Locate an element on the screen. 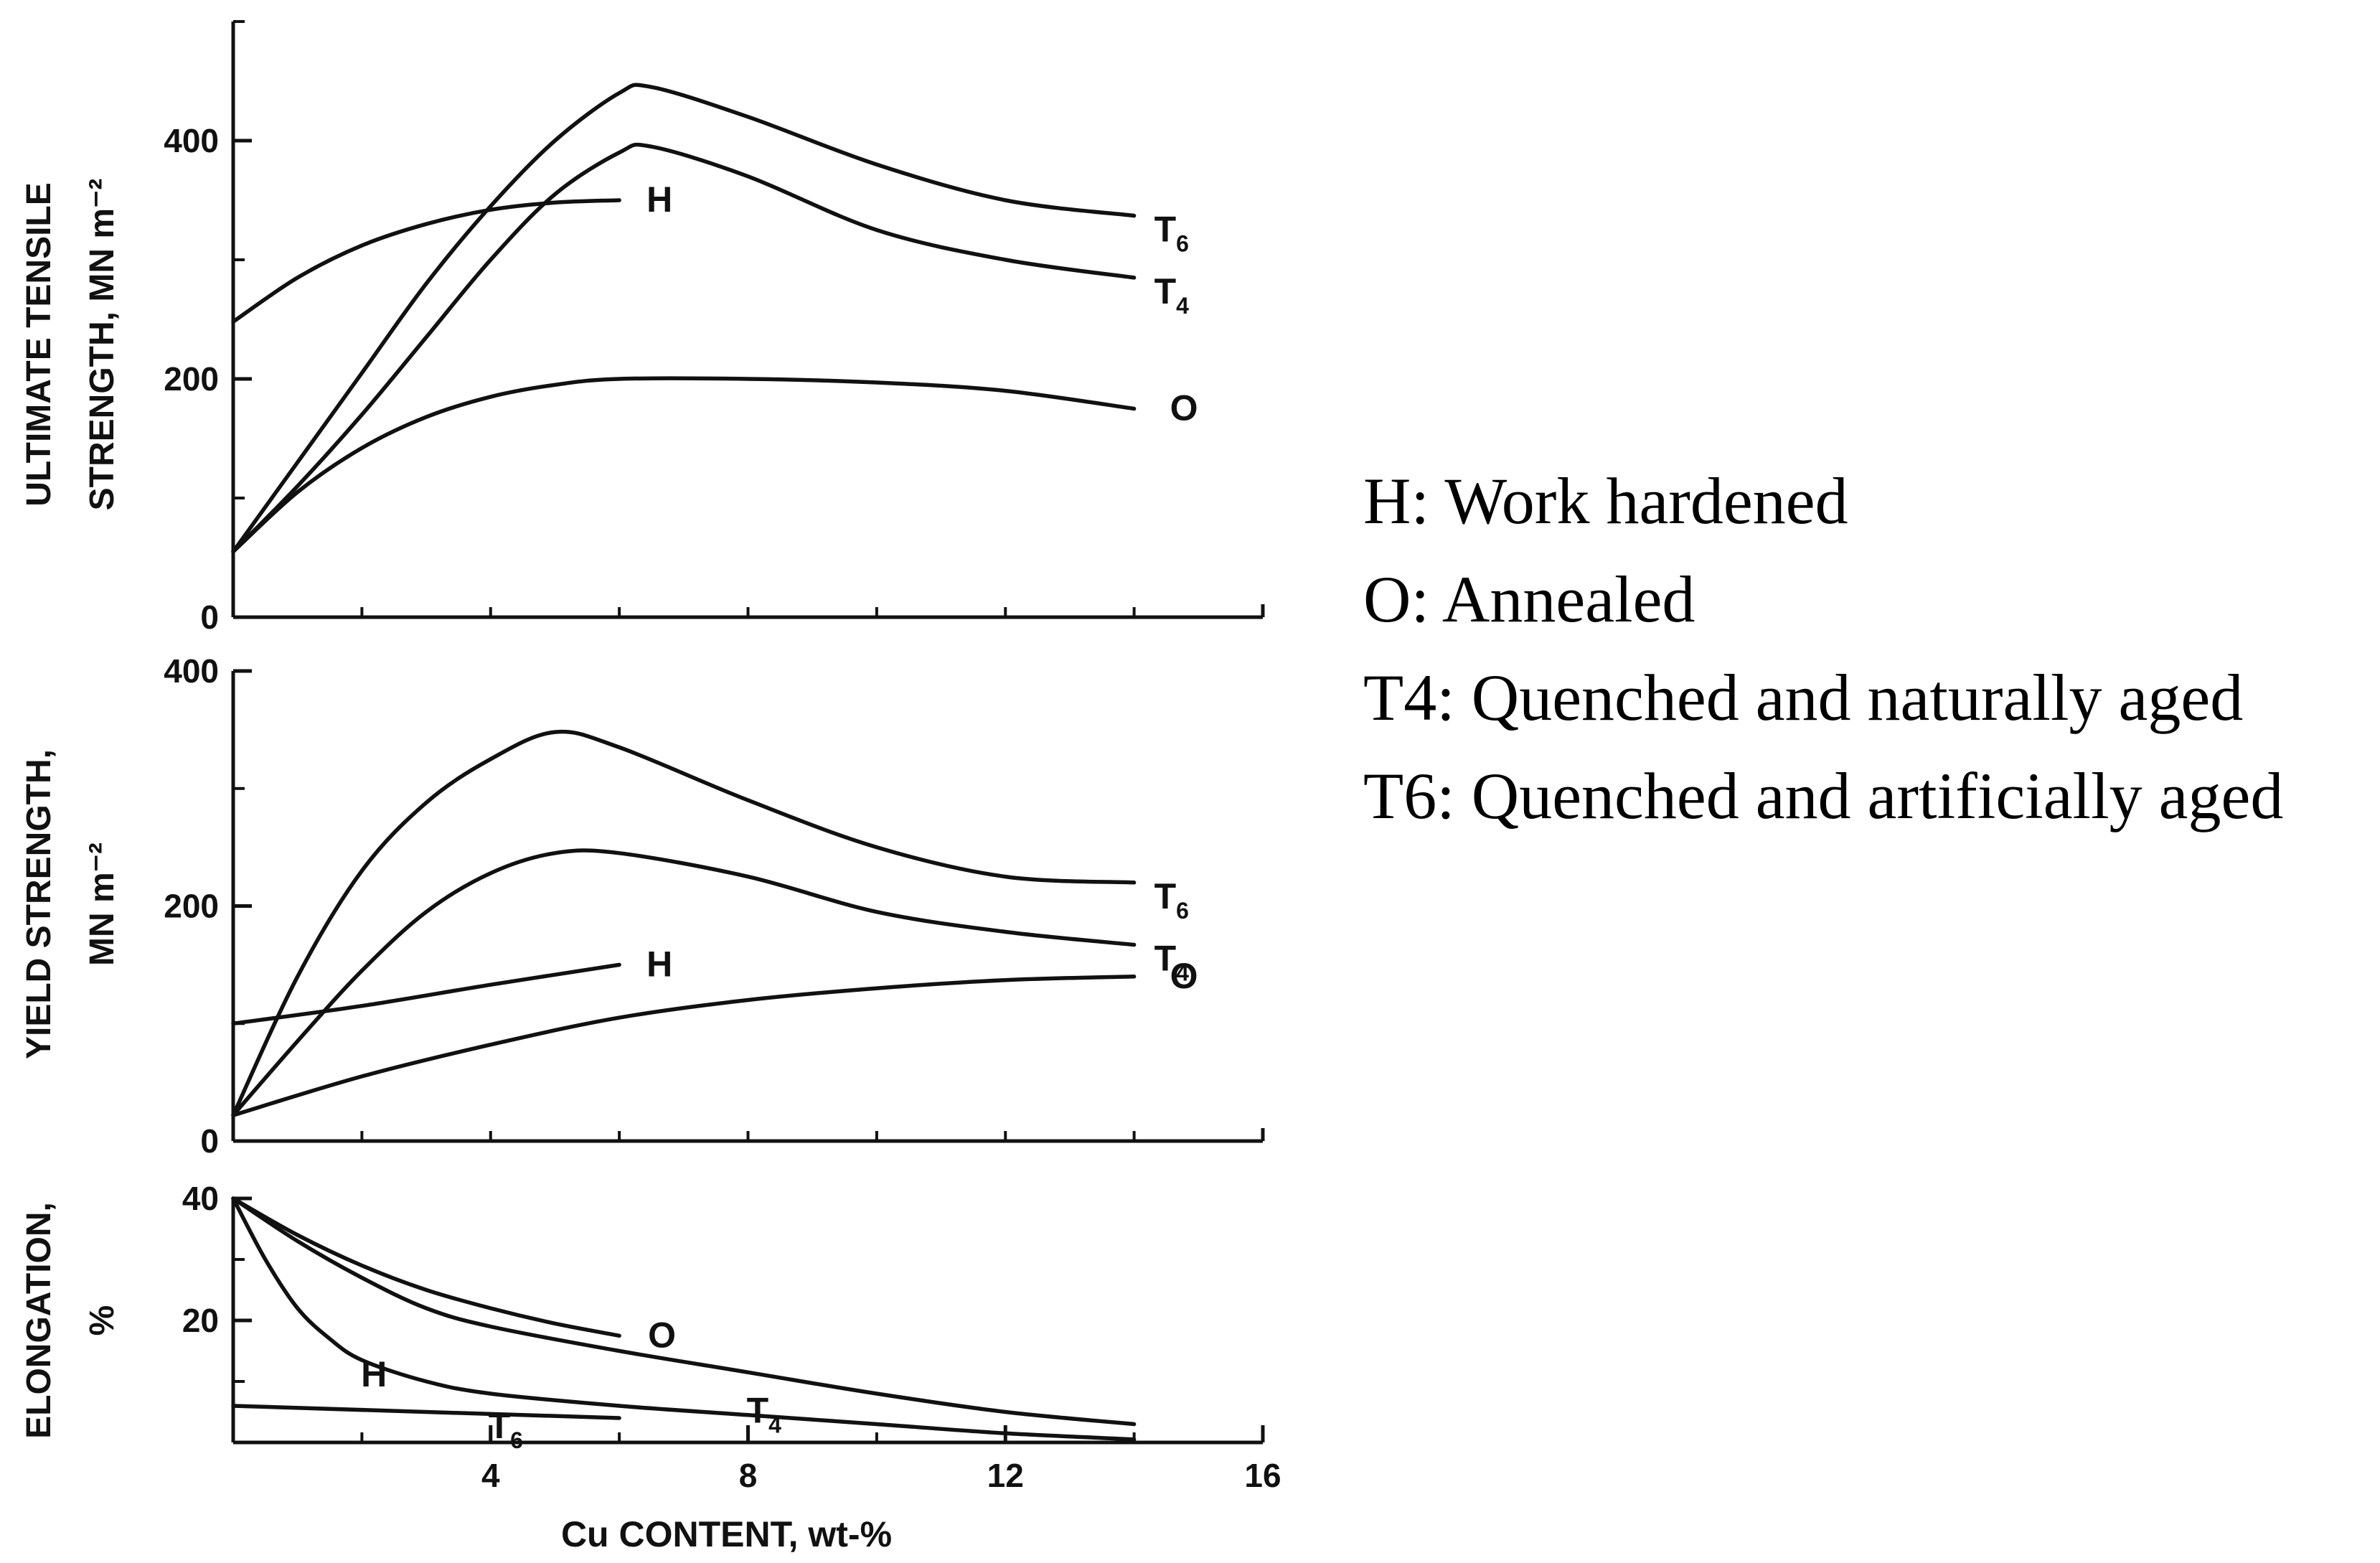 The image size is (2380, 1563). x-tick-label: 12 is located at coordinates (1006, 1475).